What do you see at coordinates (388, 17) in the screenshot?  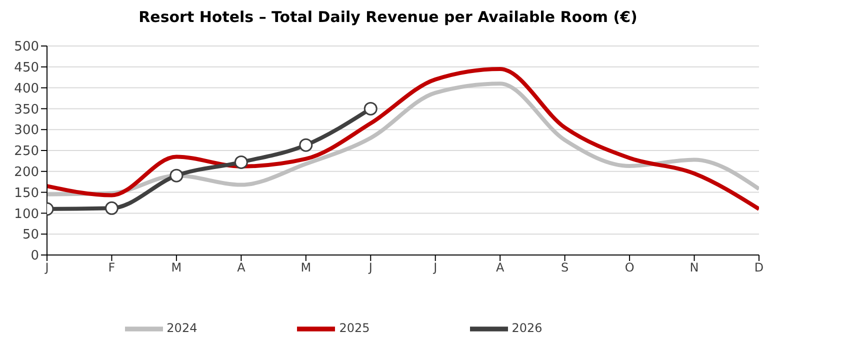 I see `chart-title: Resort Hotels – Total Daily Revenue per Available Room (€)` at bounding box center [388, 17].